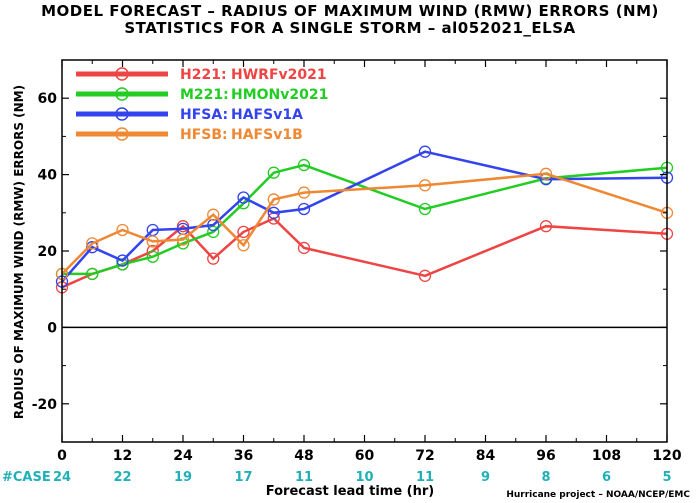 The height and width of the screenshot is (503, 700). What do you see at coordinates (48, 99) in the screenshot?
I see `y-tick-label: 60` at bounding box center [48, 99].